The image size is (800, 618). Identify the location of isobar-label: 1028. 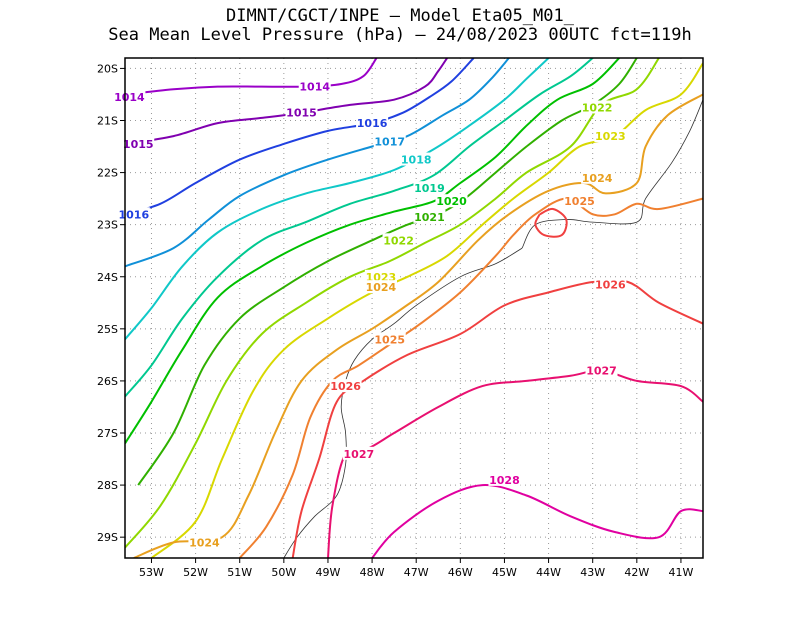
(504, 480).